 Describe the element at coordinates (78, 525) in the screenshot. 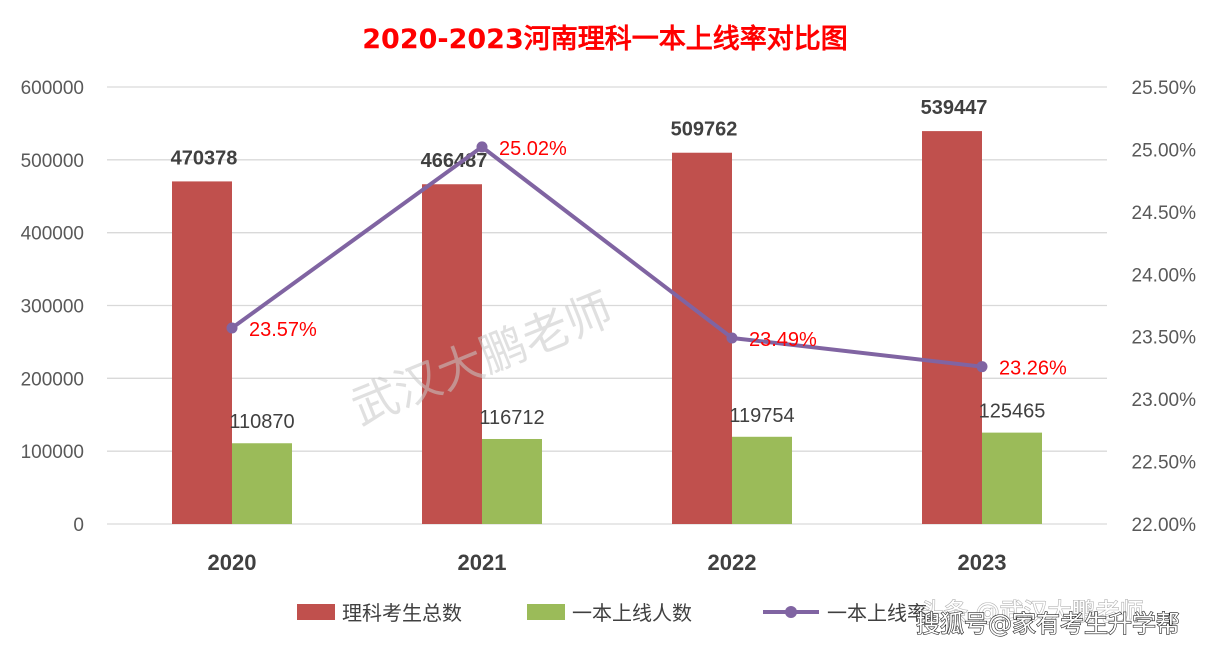

I see `left-tick-label: 0` at that location.